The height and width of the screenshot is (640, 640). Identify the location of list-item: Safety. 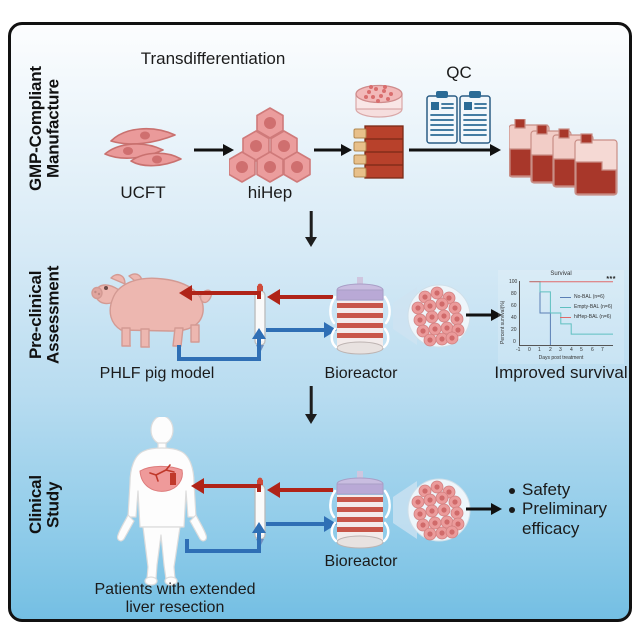
(569, 489).